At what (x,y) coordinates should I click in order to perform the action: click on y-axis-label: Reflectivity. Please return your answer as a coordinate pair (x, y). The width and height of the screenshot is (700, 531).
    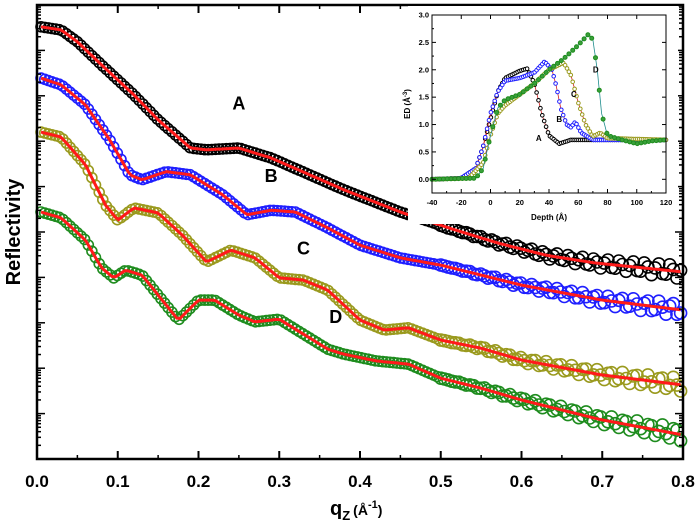
    Looking at the image, I should click on (14, 232).